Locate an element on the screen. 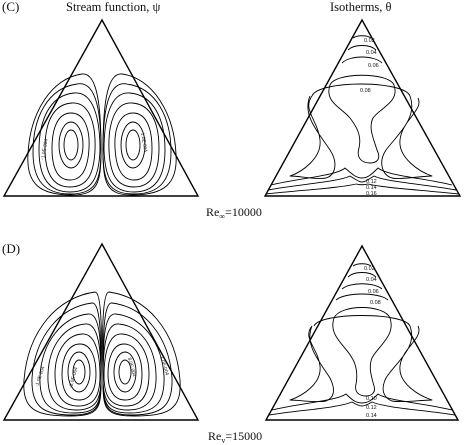 This screenshot has width=474, height=445. panel-c-isotherm-label-7: 0.16 is located at coordinates (371, 194).